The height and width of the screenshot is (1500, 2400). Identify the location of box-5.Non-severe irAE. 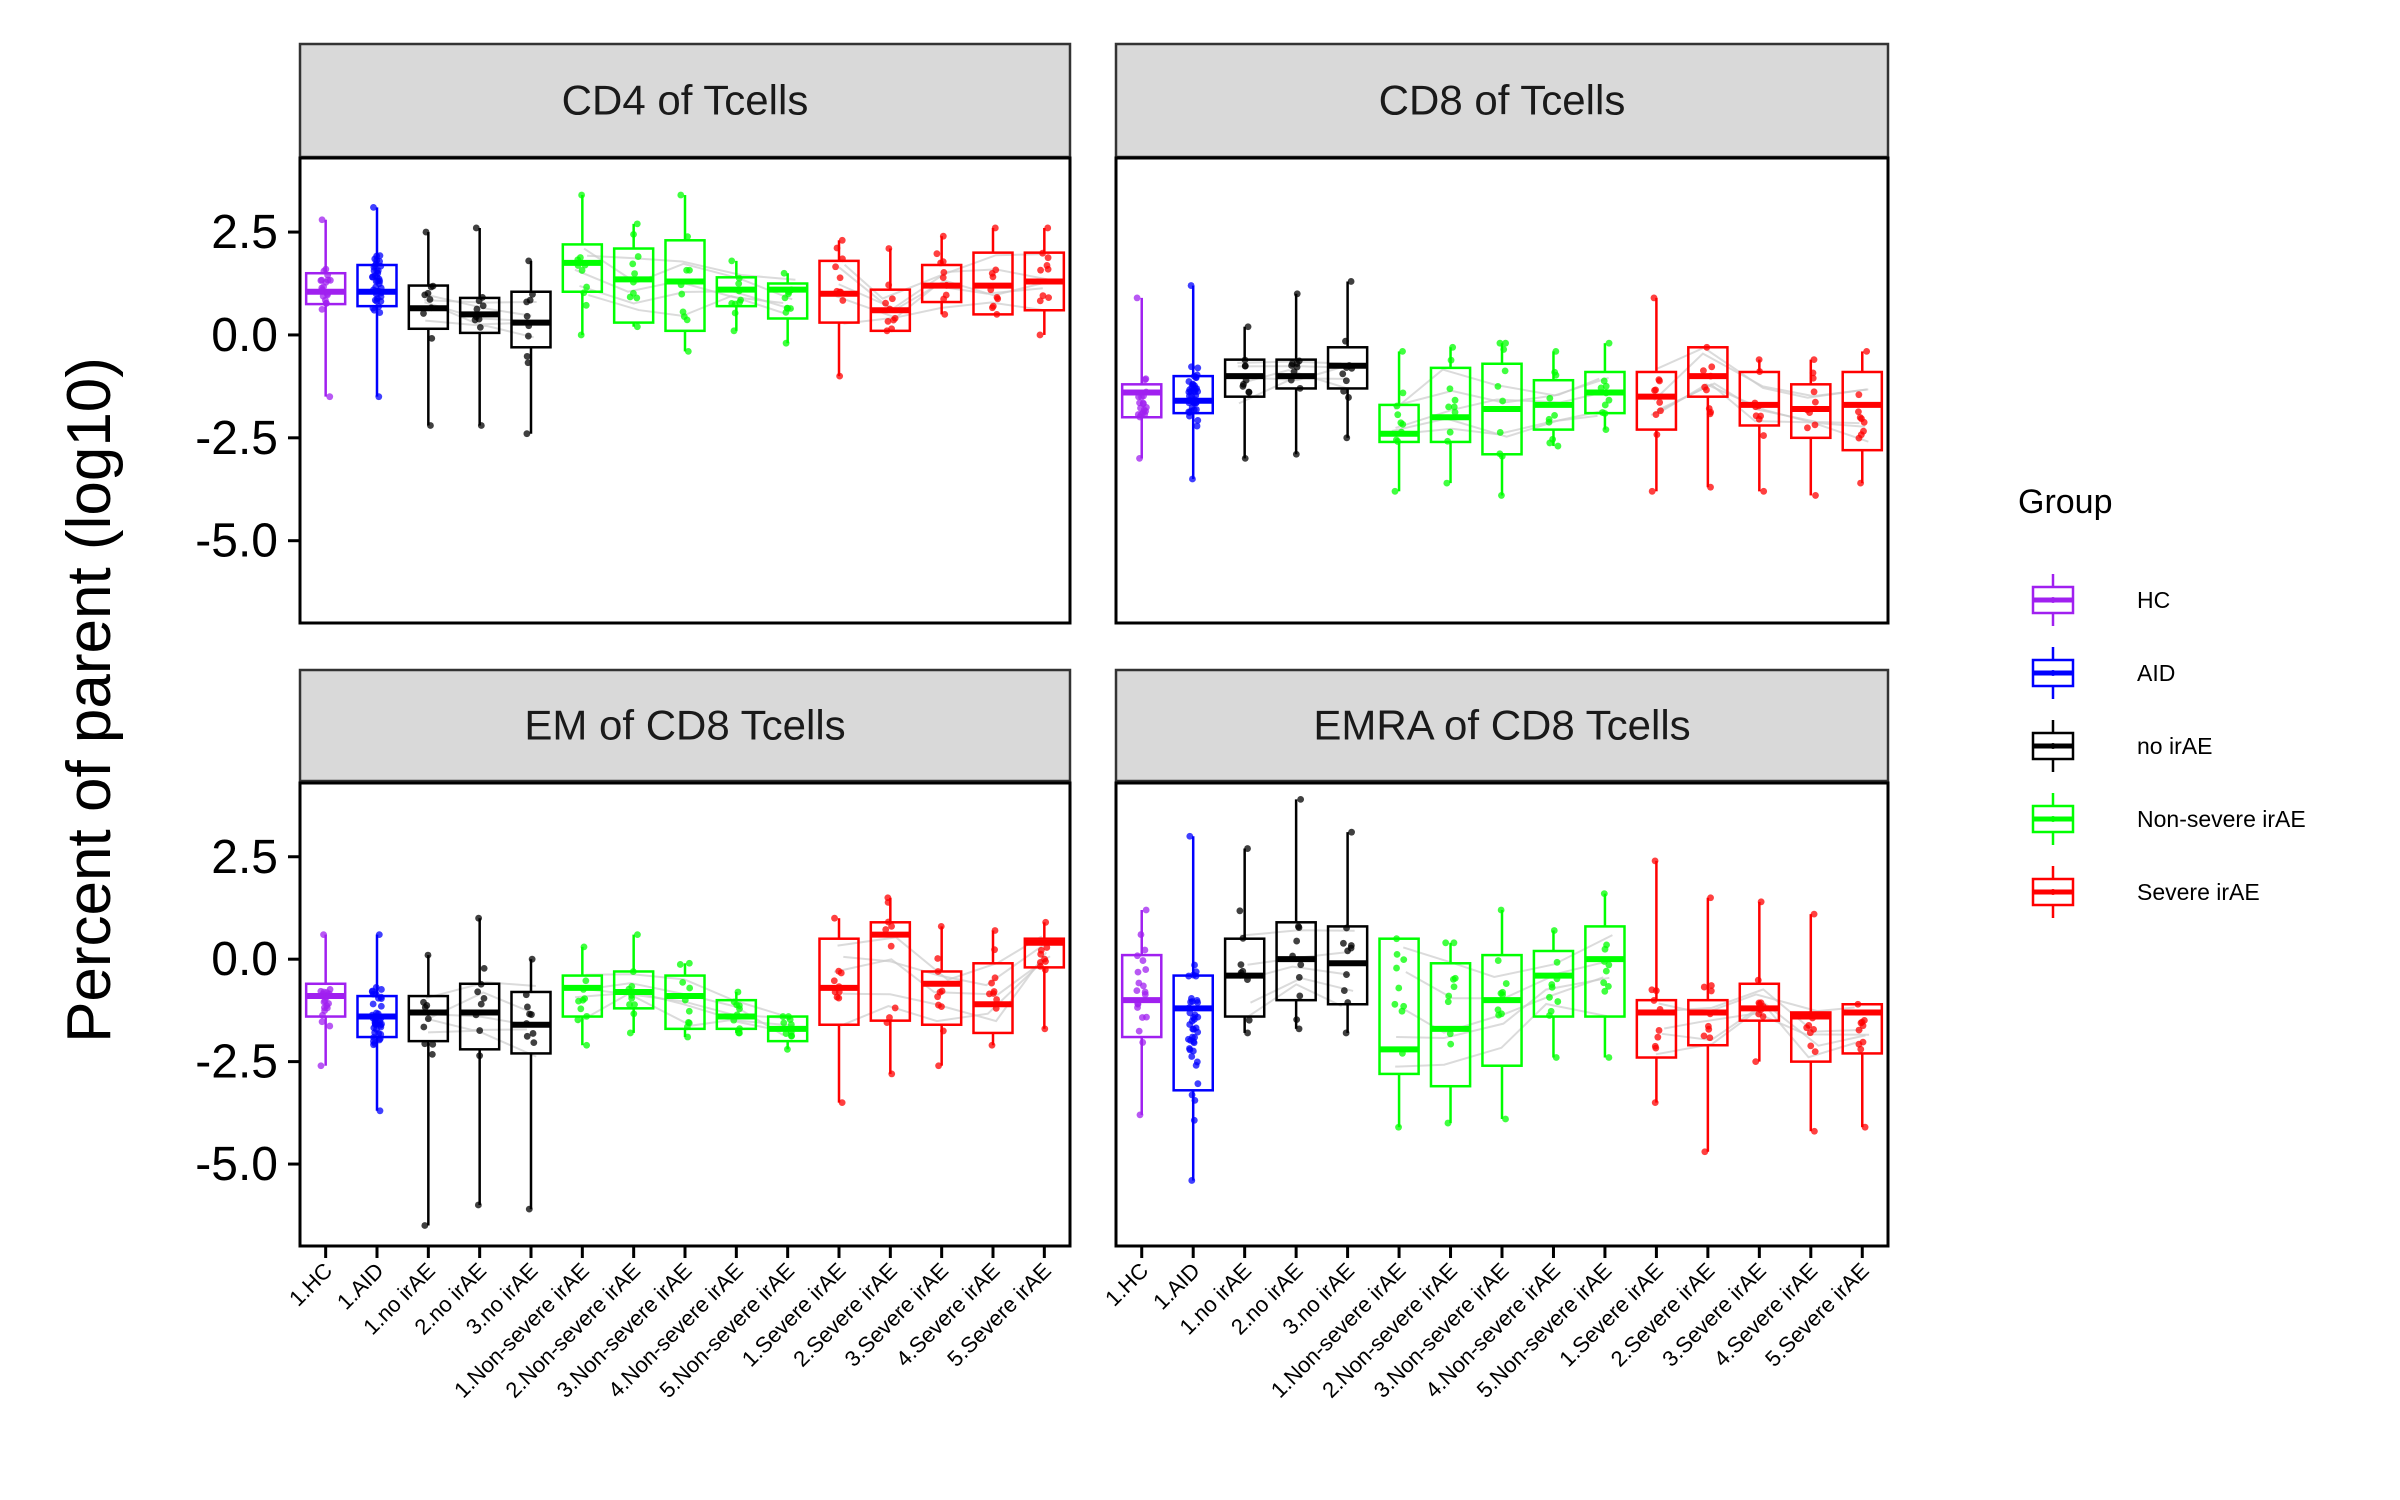
(787, 1033).